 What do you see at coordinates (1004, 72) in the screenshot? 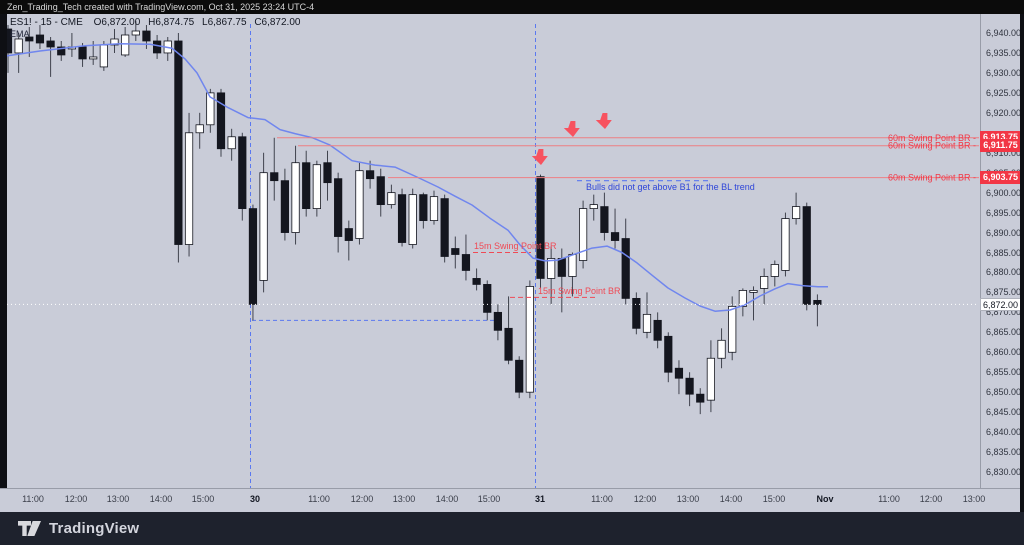
I see `price-axis-label: 6,930.00` at bounding box center [1004, 72].